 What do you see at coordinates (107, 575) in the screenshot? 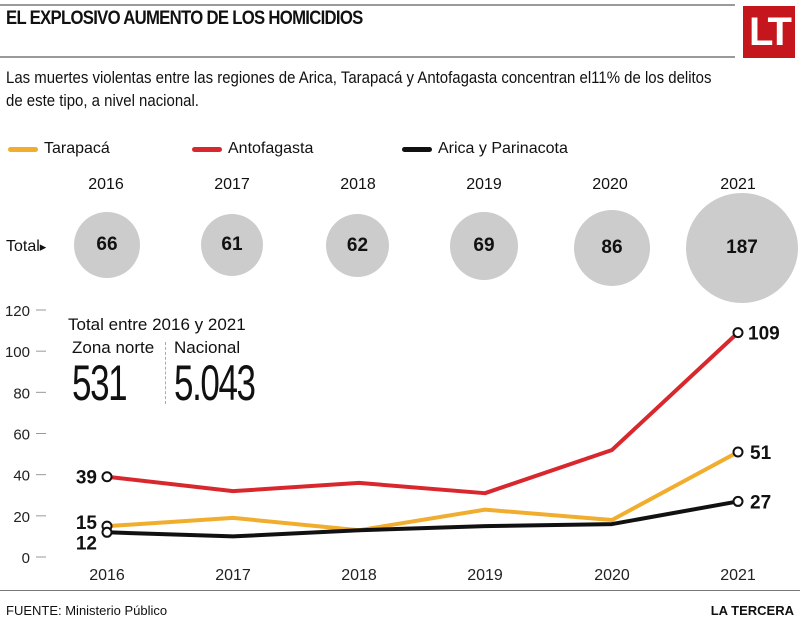
I see `x-tick-label: 2016` at bounding box center [107, 575].